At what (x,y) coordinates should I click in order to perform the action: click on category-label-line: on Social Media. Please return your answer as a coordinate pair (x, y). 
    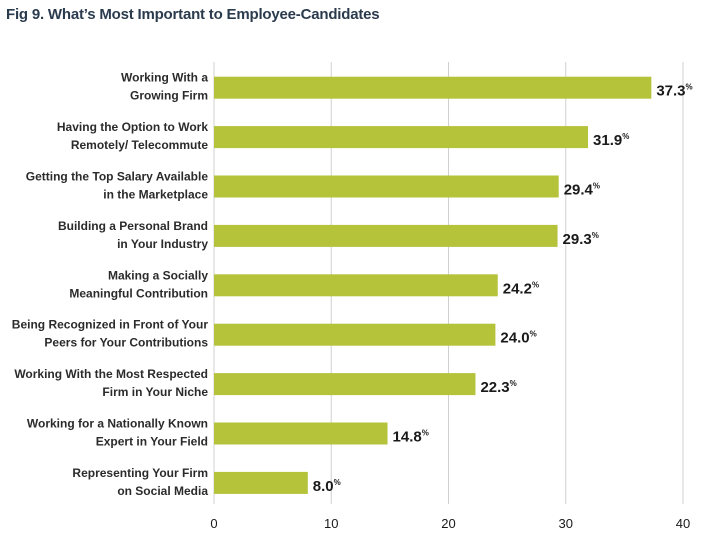
    Looking at the image, I should click on (162, 491).